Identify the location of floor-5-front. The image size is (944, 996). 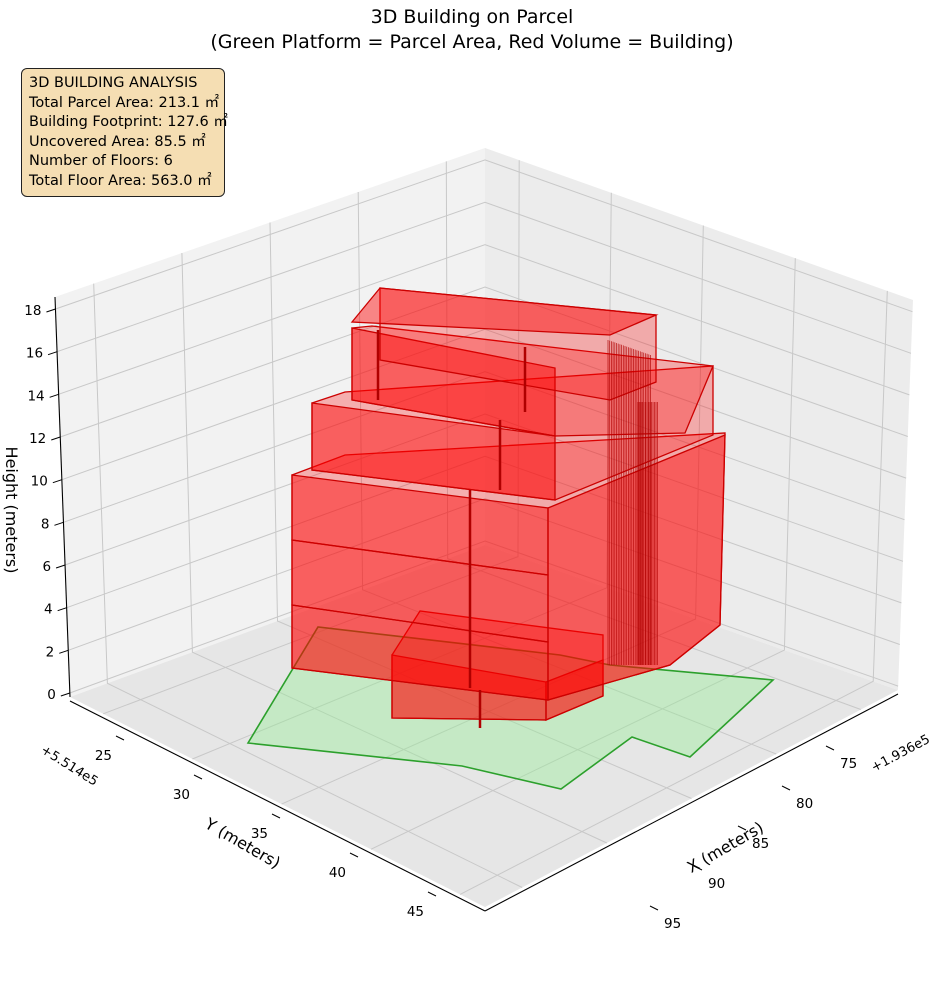
(453, 382).